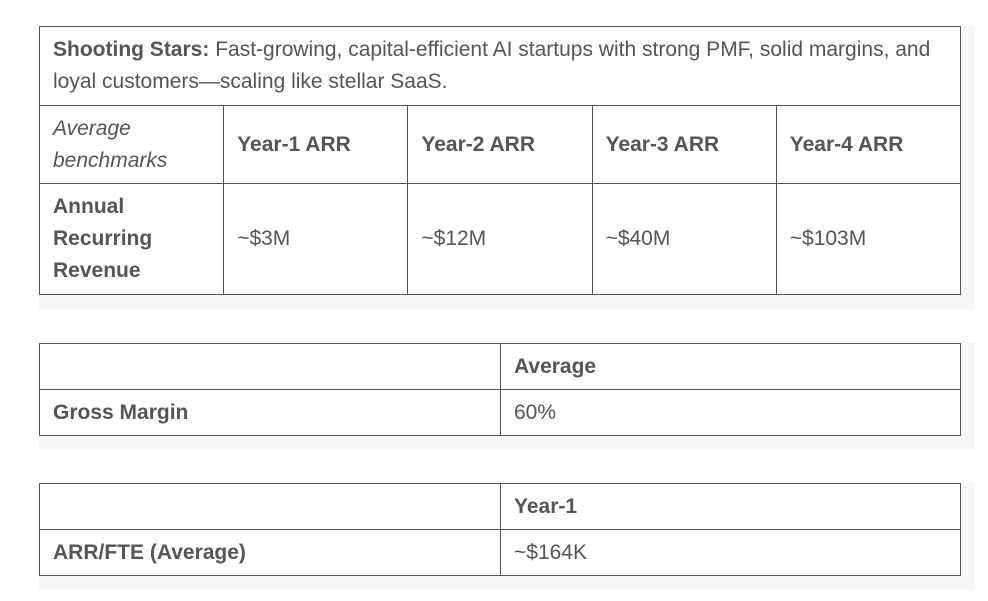 The height and width of the screenshot is (601, 988). Describe the element at coordinates (730, 552) in the screenshot. I see `cell: ~$164K` at that location.